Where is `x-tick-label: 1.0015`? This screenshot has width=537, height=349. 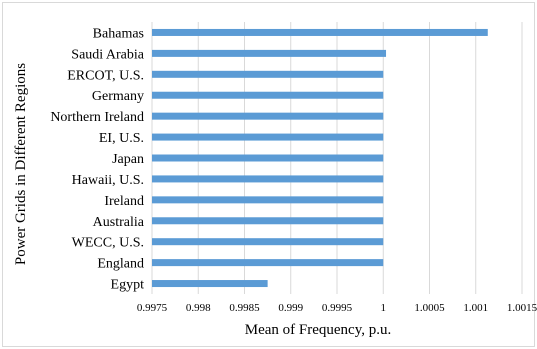 x-tick-label: 1.0015 is located at coordinates (522, 308).